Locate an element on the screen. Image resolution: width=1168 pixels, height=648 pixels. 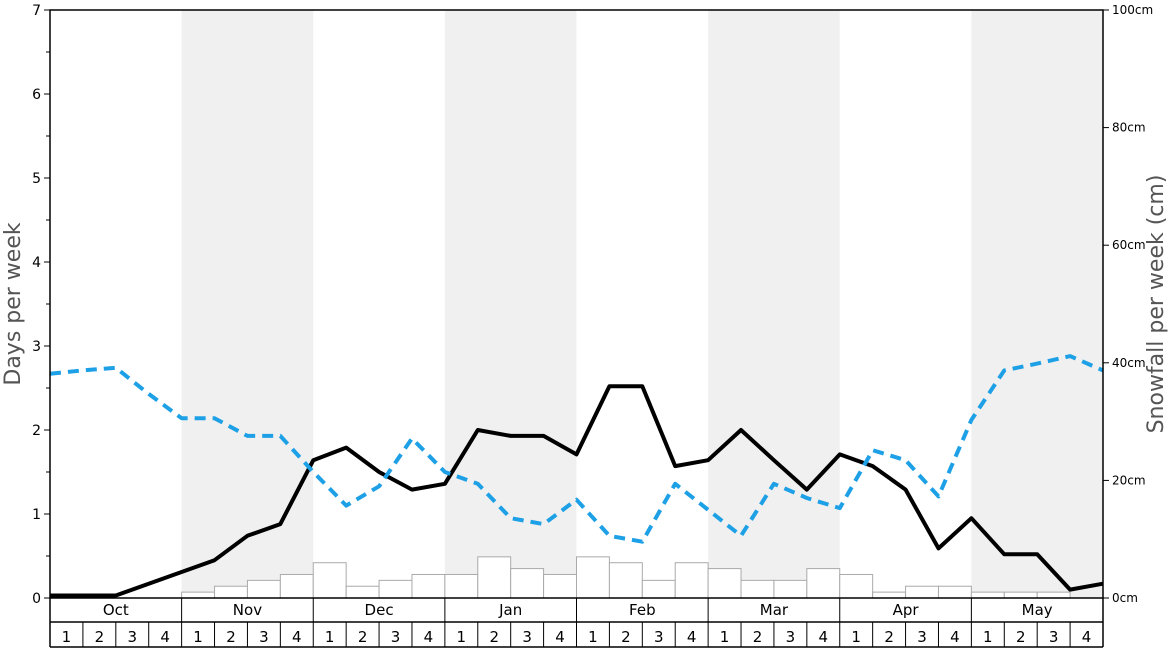
right-tick-label: 20cm is located at coordinates (1129, 480).